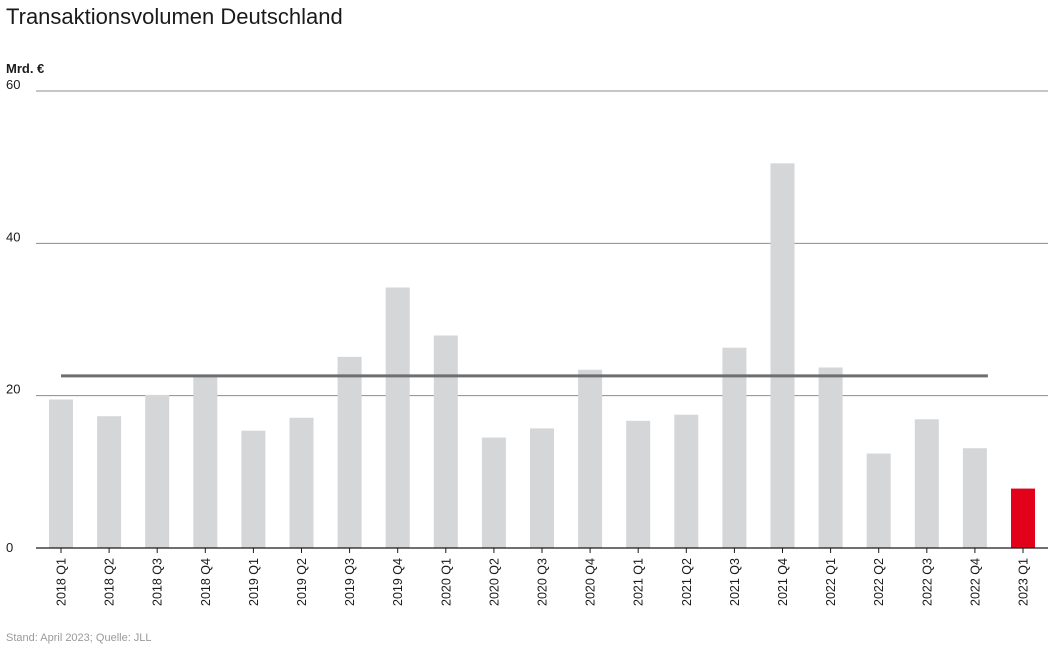 The image size is (1058, 655). I want to click on x-tick-label: 2022 Q4, so click(975, 582).